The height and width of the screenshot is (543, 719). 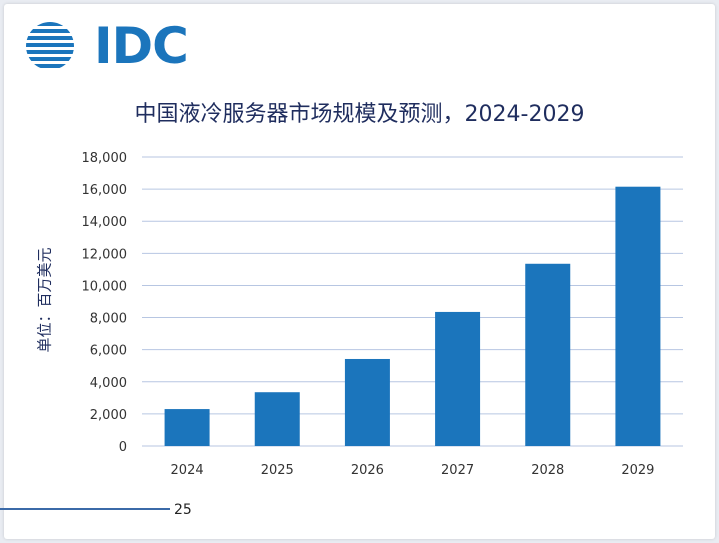 What do you see at coordinates (105, 222) in the screenshot?
I see `y-tick-label: 14,000` at bounding box center [105, 222].